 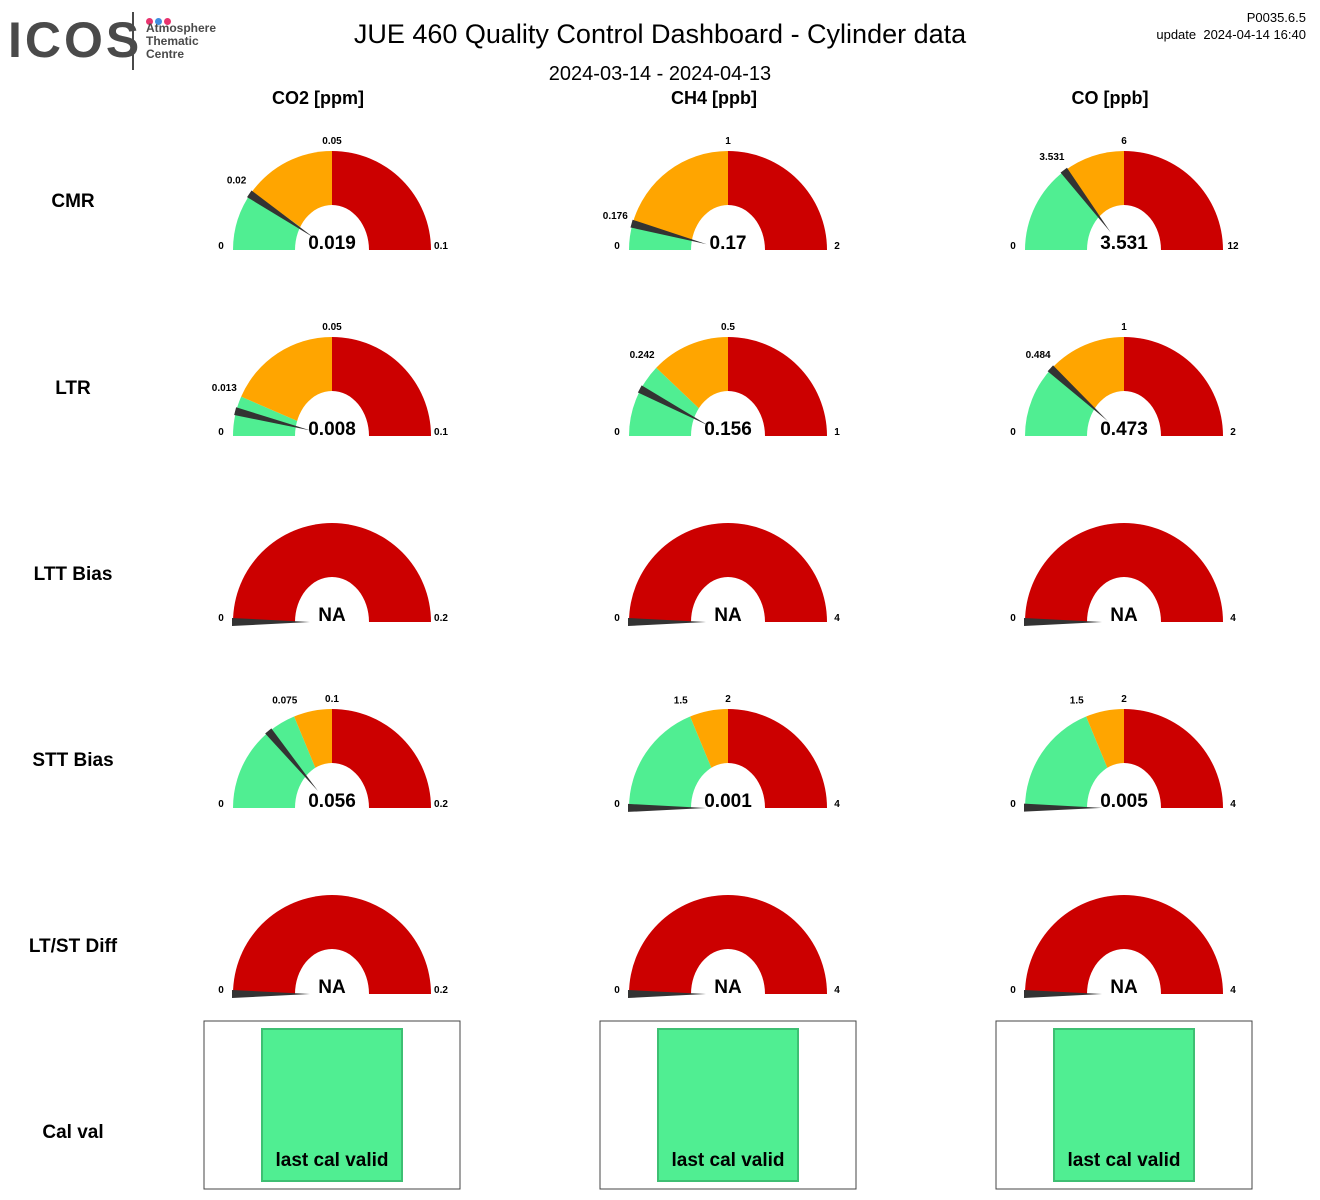 What do you see at coordinates (72, 760) in the screenshot?
I see `row-label: STT Bias` at bounding box center [72, 760].